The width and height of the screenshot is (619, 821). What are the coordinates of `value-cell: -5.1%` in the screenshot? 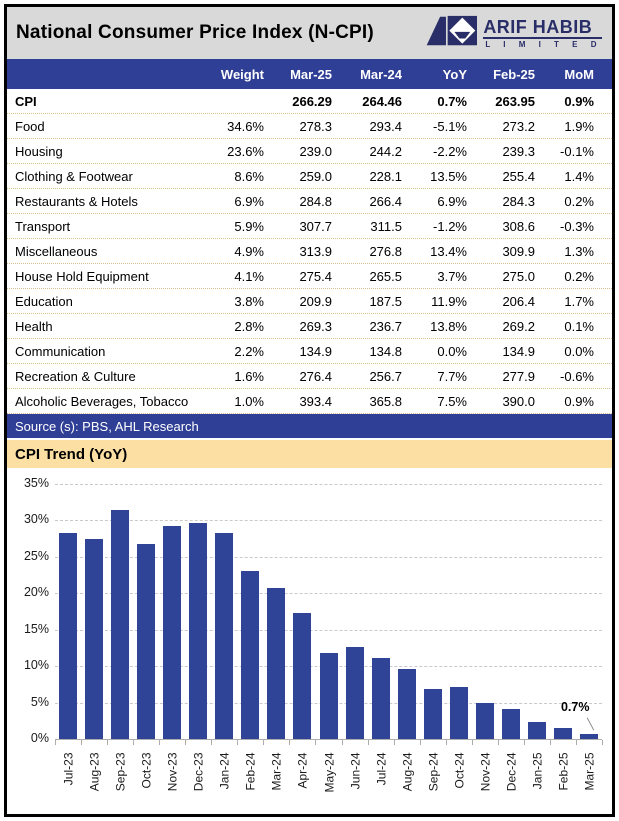 It's located at (450, 126).